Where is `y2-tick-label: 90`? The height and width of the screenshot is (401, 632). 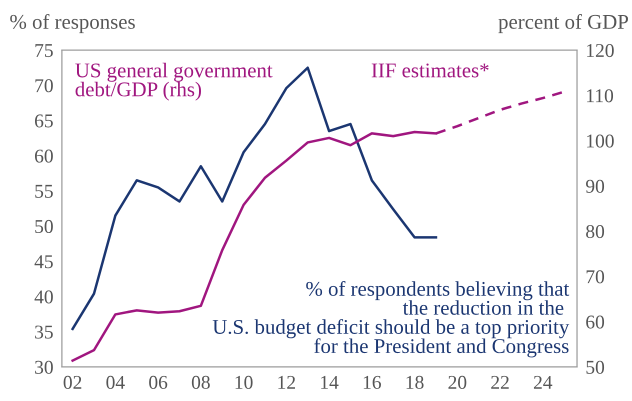
y2-tick-label: 90 is located at coordinates (595, 186).